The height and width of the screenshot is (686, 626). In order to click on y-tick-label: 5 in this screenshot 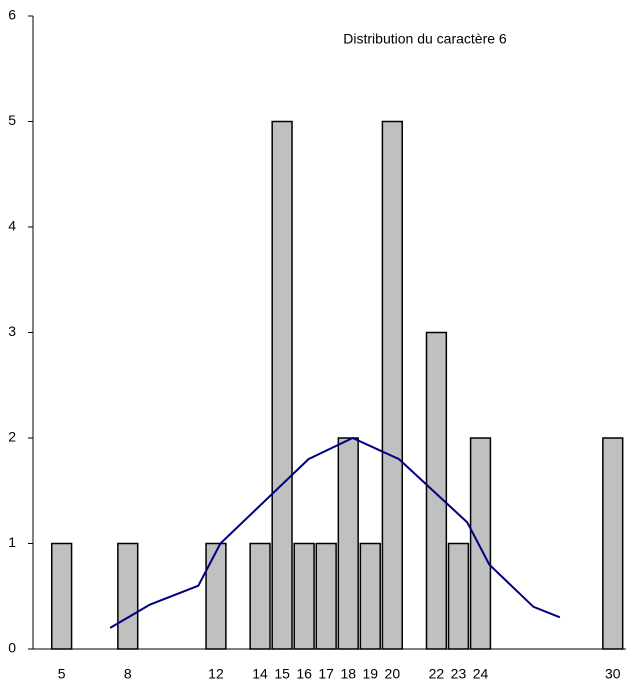, I will do `click(12, 120)`.